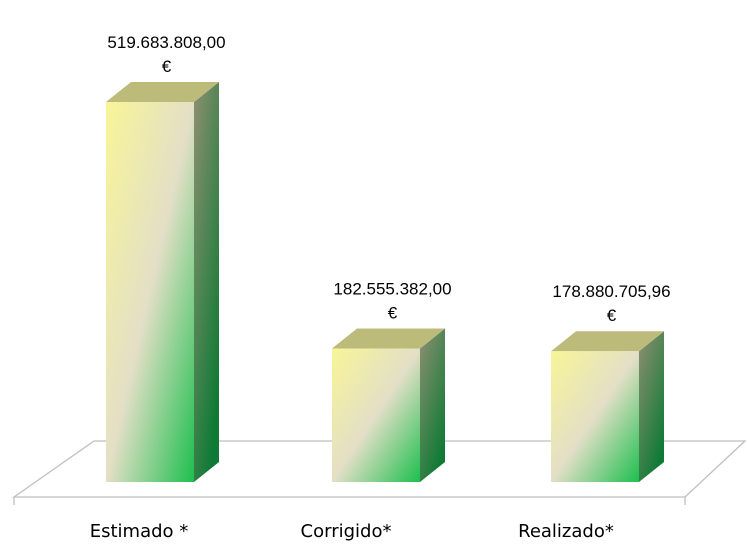 The image size is (747, 544). What do you see at coordinates (392, 289) in the screenshot?
I see `value-label: 182.555.382,00` at bounding box center [392, 289].